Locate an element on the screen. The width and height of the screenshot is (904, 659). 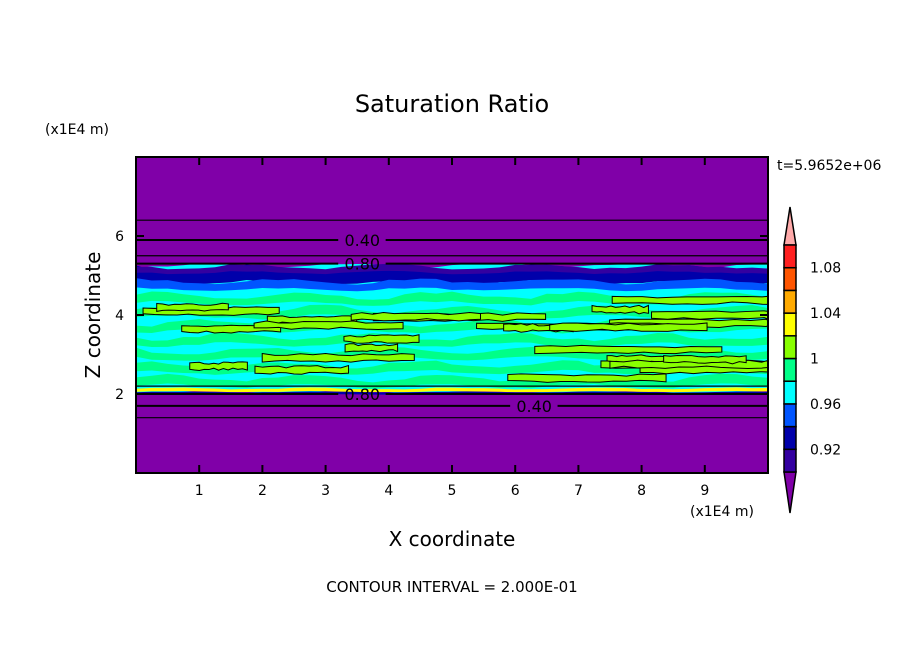
y-axis-label: Z coordinate is located at coordinates (93, 315).